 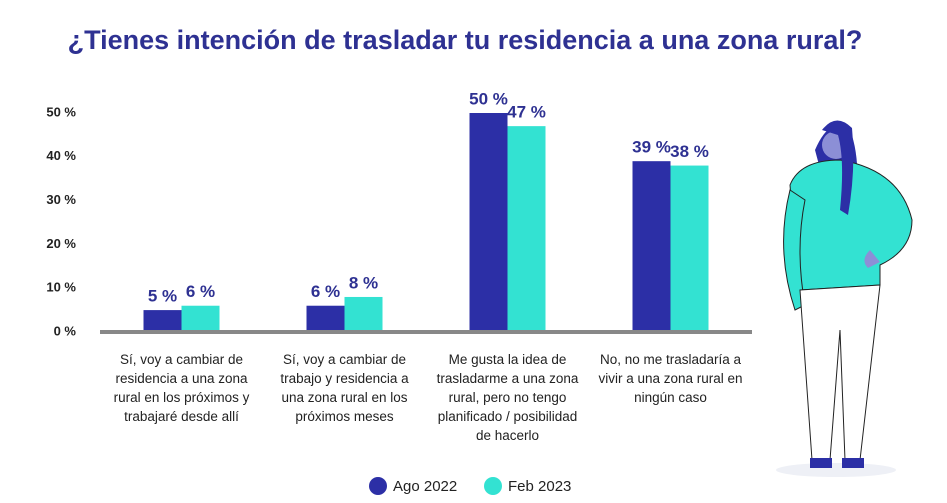 I want to click on y-tick-label: 40 %, so click(x=61, y=155).